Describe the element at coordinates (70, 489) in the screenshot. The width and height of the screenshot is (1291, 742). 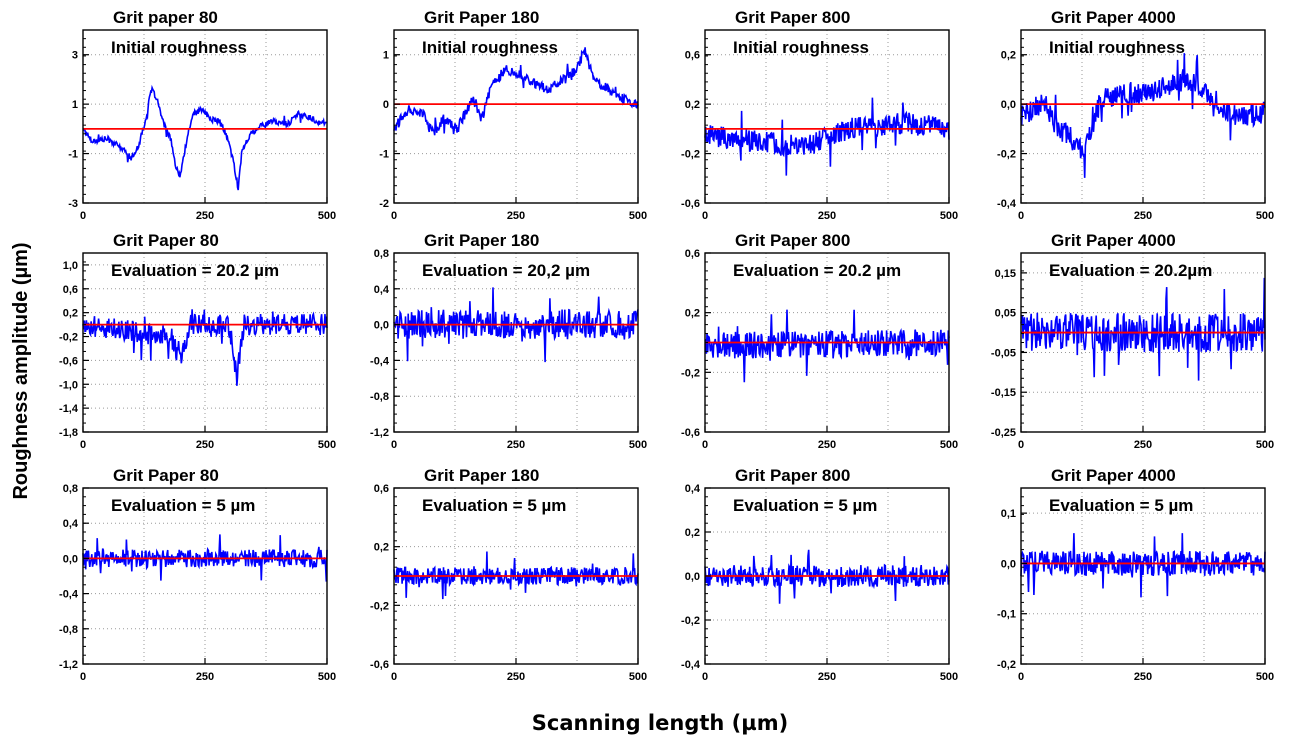
I see `y-tick-label: 0,8` at that location.